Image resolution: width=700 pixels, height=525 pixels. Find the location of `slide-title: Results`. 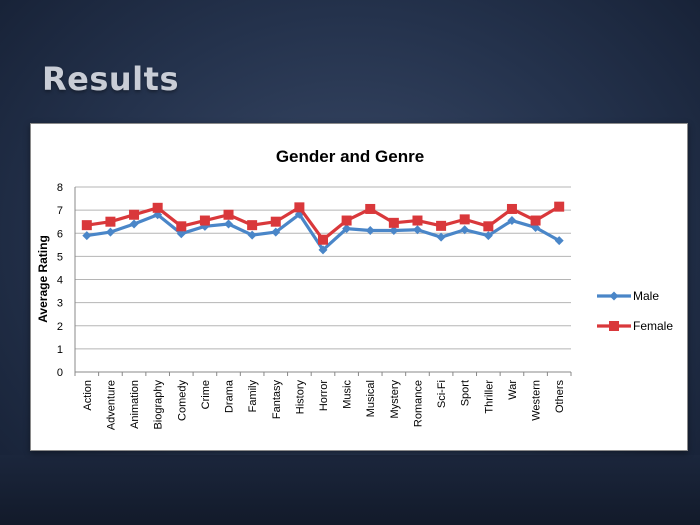

slide-title: Results is located at coordinates (110, 79).